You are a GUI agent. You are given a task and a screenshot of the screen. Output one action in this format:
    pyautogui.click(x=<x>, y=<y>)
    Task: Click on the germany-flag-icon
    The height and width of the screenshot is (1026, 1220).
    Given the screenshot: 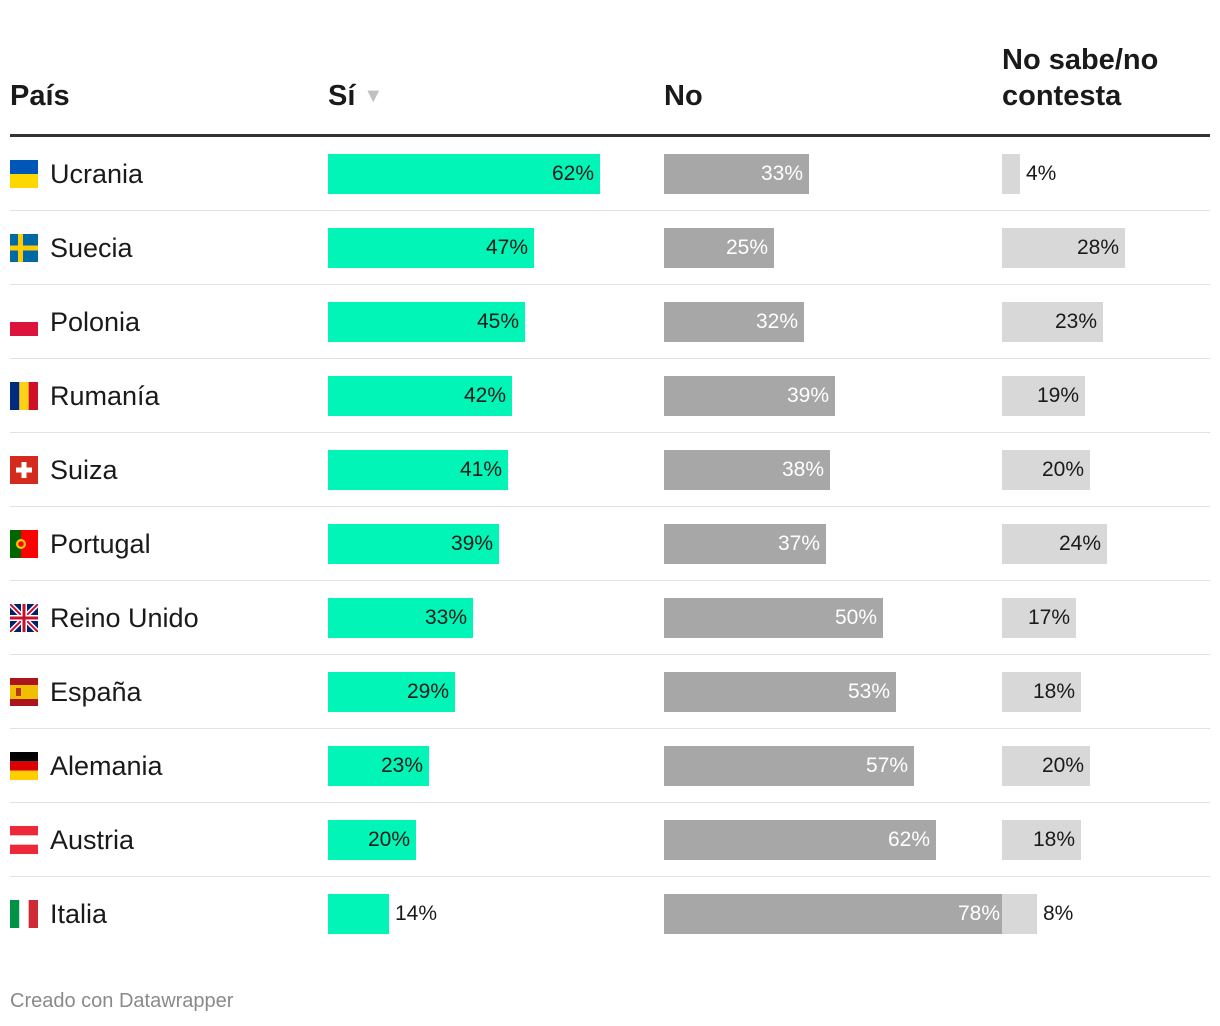 What is the action you would take?
    pyautogui.click(x=24, y=766)
    